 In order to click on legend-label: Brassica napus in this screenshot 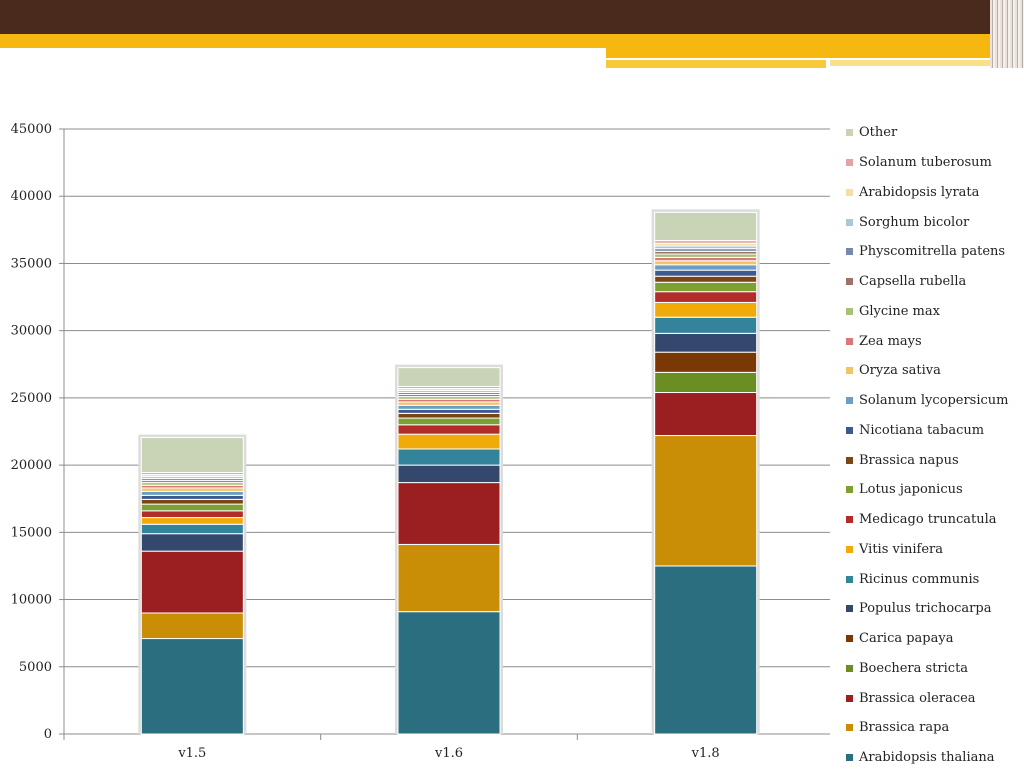, I will do `click(909, 460)`.